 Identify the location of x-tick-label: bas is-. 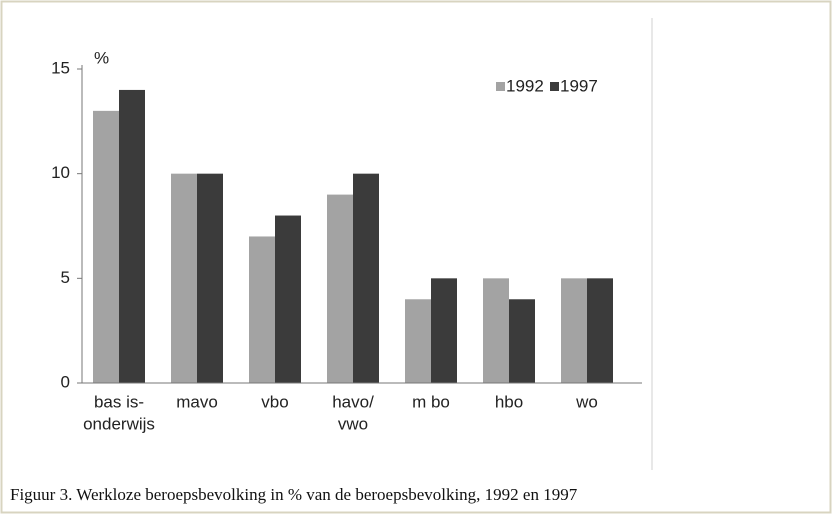
(119, 401).